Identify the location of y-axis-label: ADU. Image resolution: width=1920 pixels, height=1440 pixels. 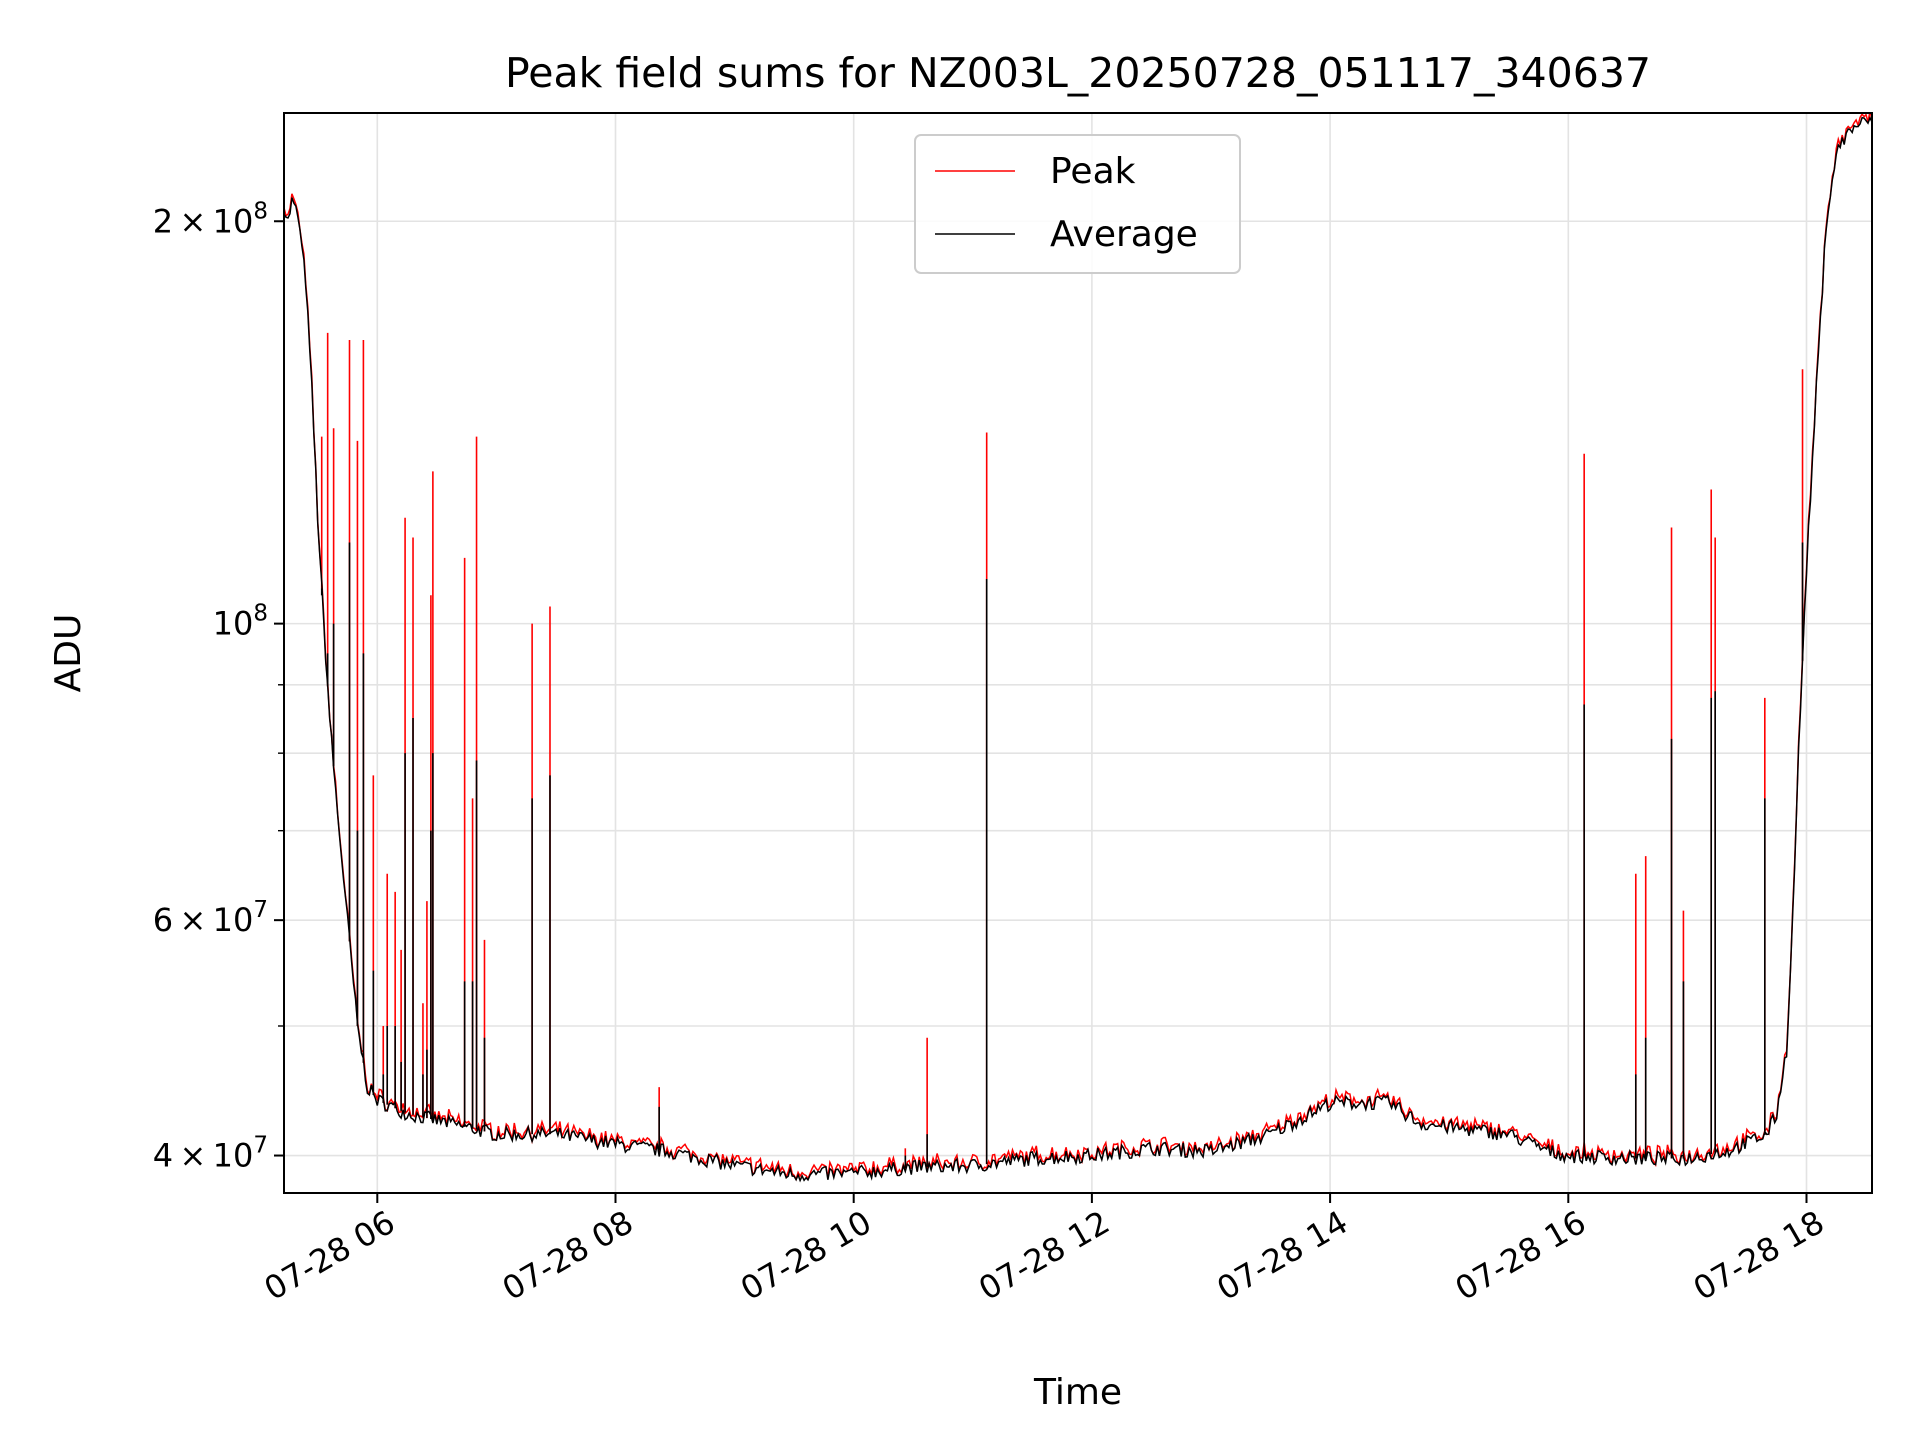
(68, 653).